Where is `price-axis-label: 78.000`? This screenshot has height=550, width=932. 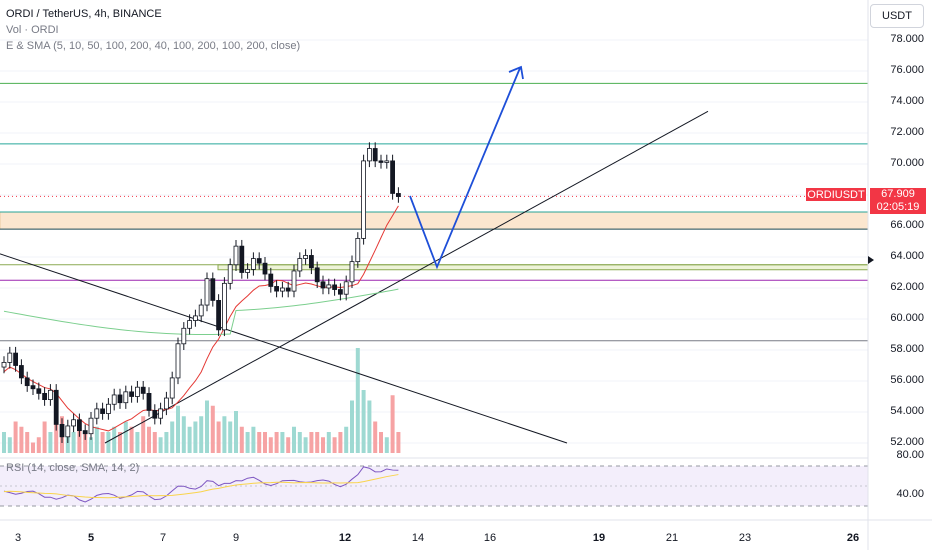
price-axis-label: 78.000 is located at coordinates (907, 39).